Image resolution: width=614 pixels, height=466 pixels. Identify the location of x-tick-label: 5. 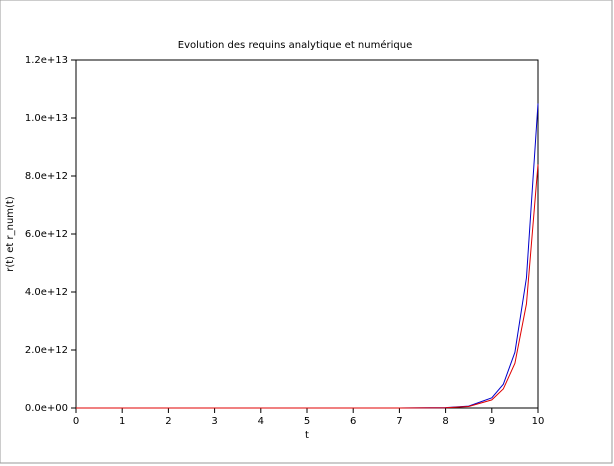
(307, 421).